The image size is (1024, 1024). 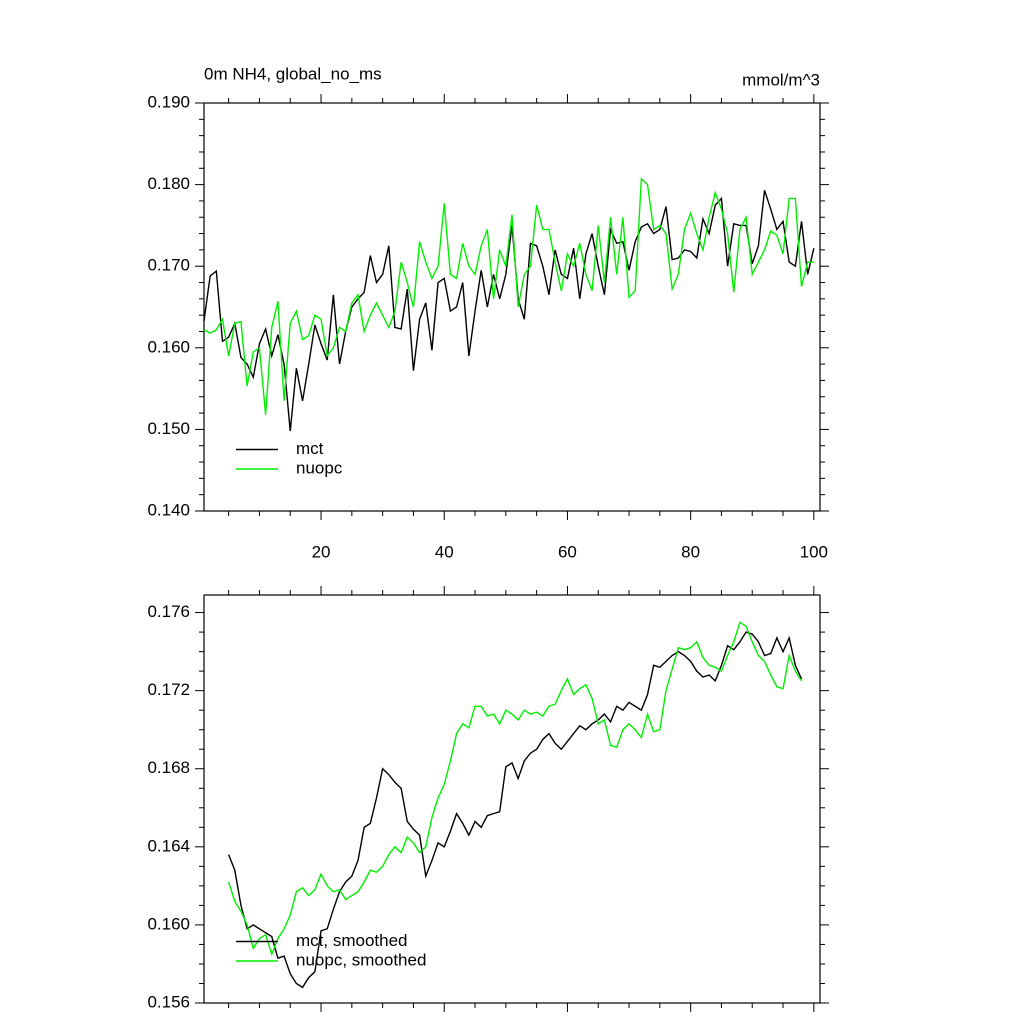 What do you see at coordinates (168, 1001) in the screenshot?
I see `y-tick-label: 0.156` at bounding box center [168, 1001].